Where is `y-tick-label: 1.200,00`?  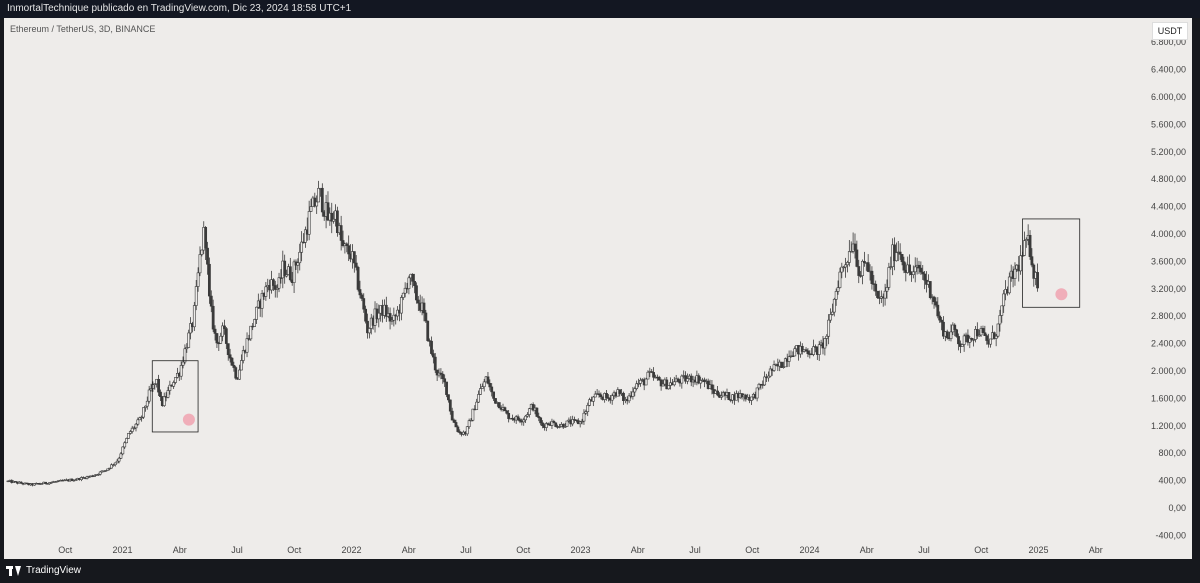
y-tick-label: 1.200,00 is located at coordinates (1168, 426).